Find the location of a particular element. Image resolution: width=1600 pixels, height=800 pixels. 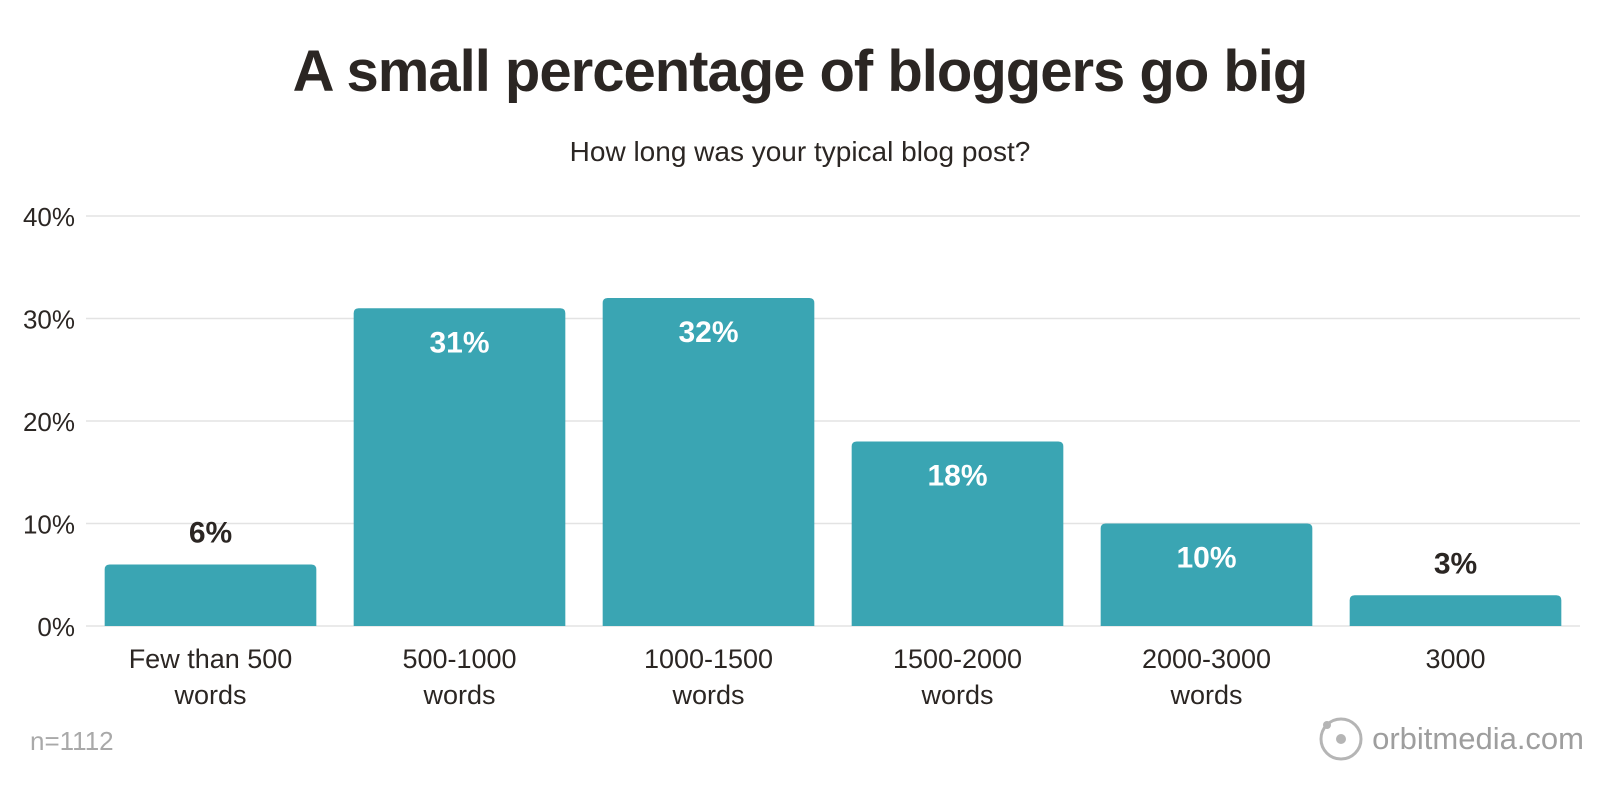

x-tick-label: 500-1000 words is located at coordinates (459, 677).